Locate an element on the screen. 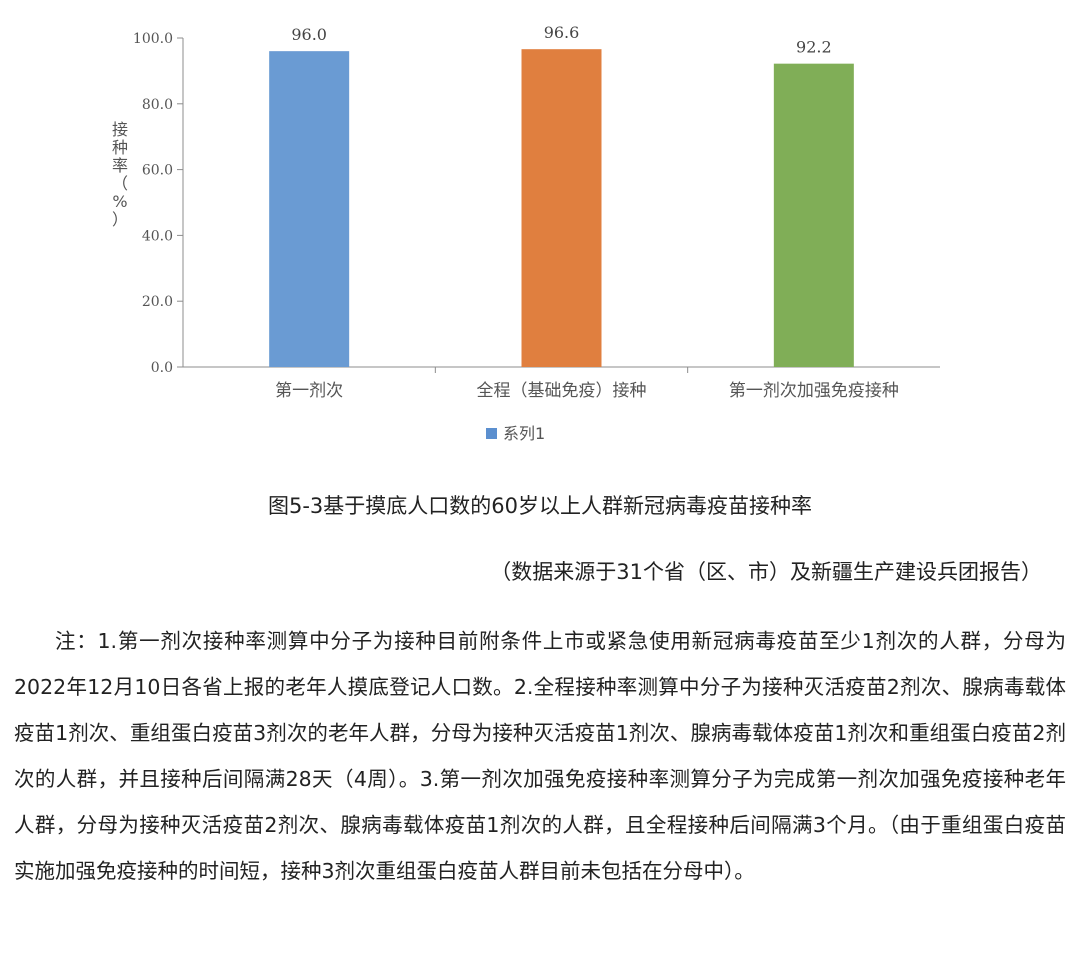 The image size is (1080, 956). data-label: 96.6 is located at coordinates (562, 32).